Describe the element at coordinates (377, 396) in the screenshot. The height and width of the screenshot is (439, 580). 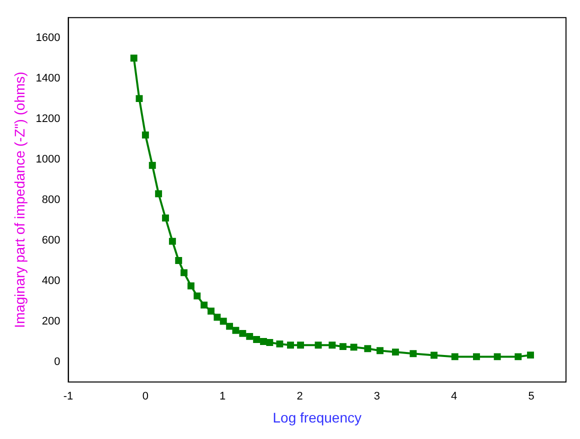
I see `x-tick-label: 3` at that location.